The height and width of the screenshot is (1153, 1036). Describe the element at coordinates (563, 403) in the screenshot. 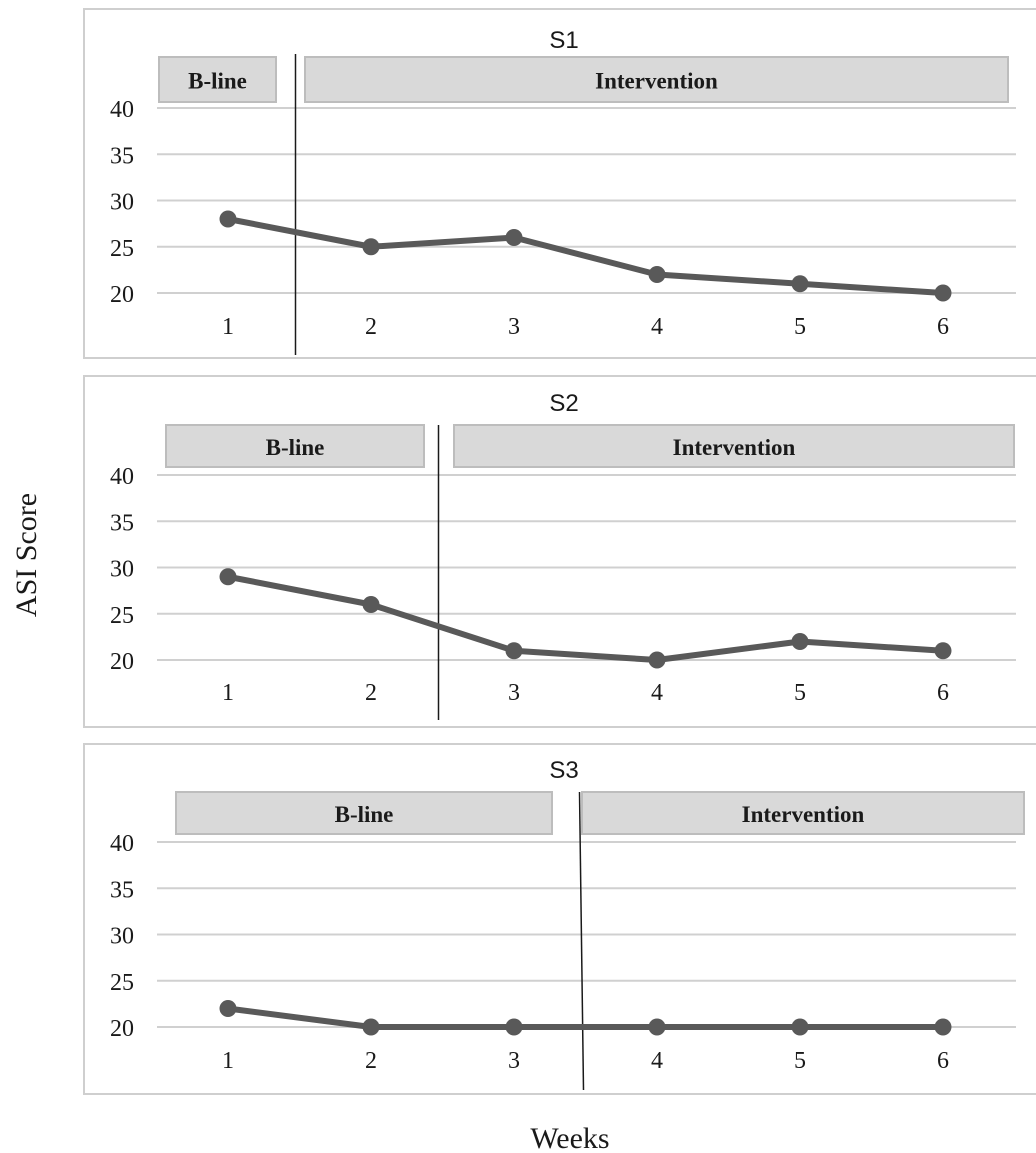

I see `panel-title: S2` at that location.